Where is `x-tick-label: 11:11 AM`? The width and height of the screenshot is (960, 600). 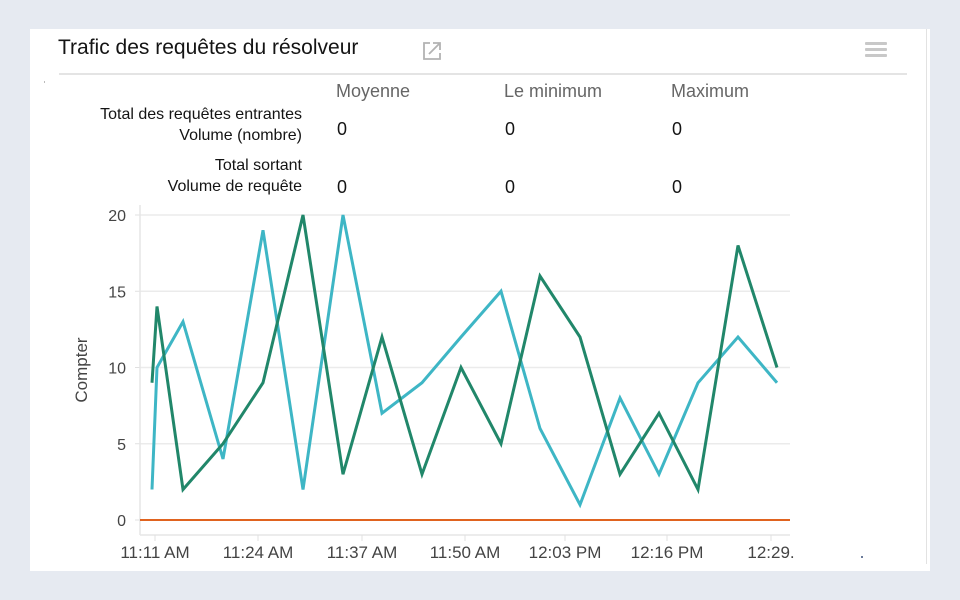
x-tick-label: 11:11 AM is located at coordinates (154, 552).